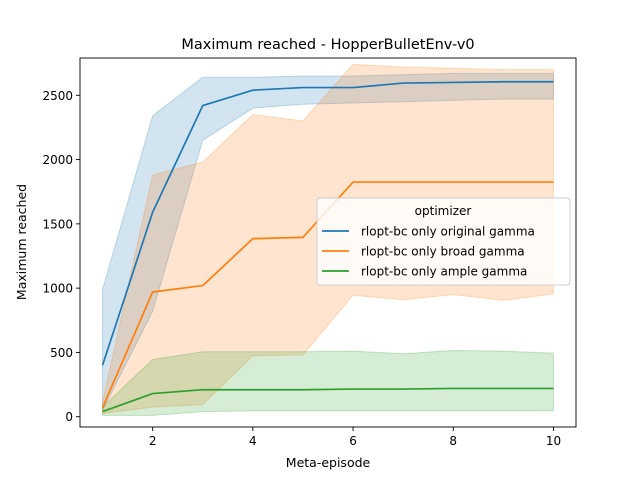 This screenshot has height=480, width=640. Describe the element at coordinates (57, 224) in the screenshot. I see `y-tick-label: 1500` at that location.